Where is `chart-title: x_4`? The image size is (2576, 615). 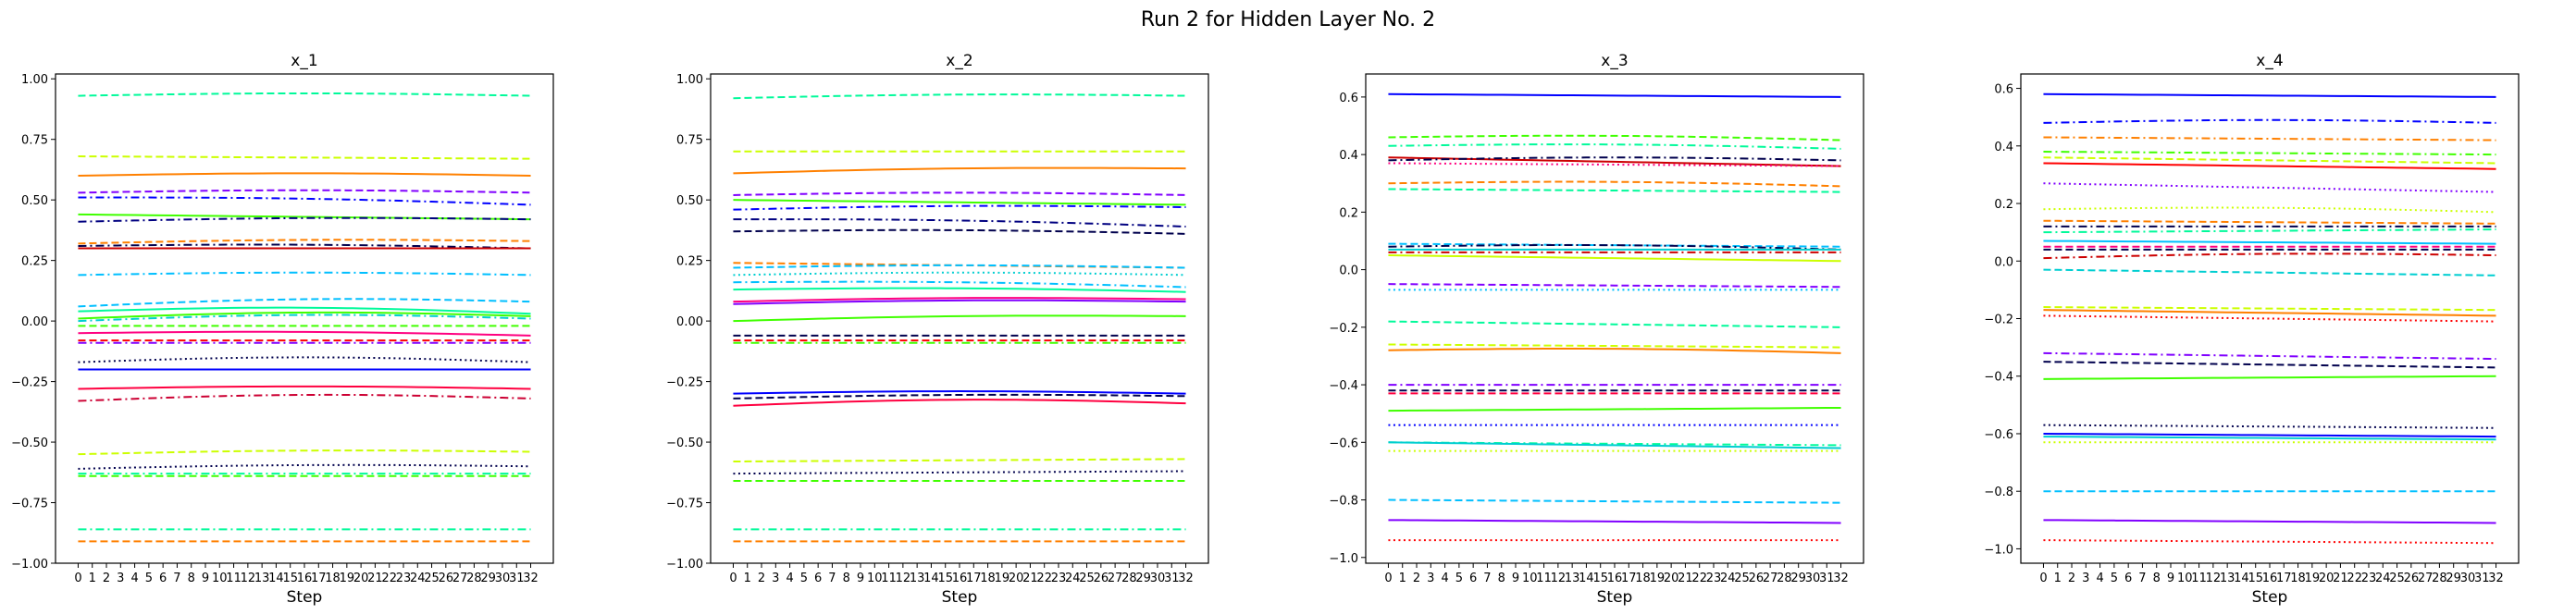
chart-title: x_4 is located at coordinates (2270, 61).